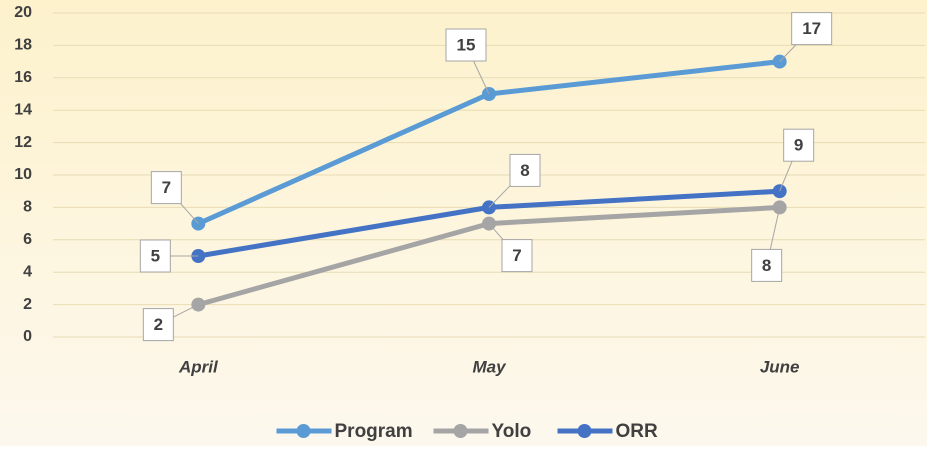  I want to click on data-label: 5, so click(155, 255).